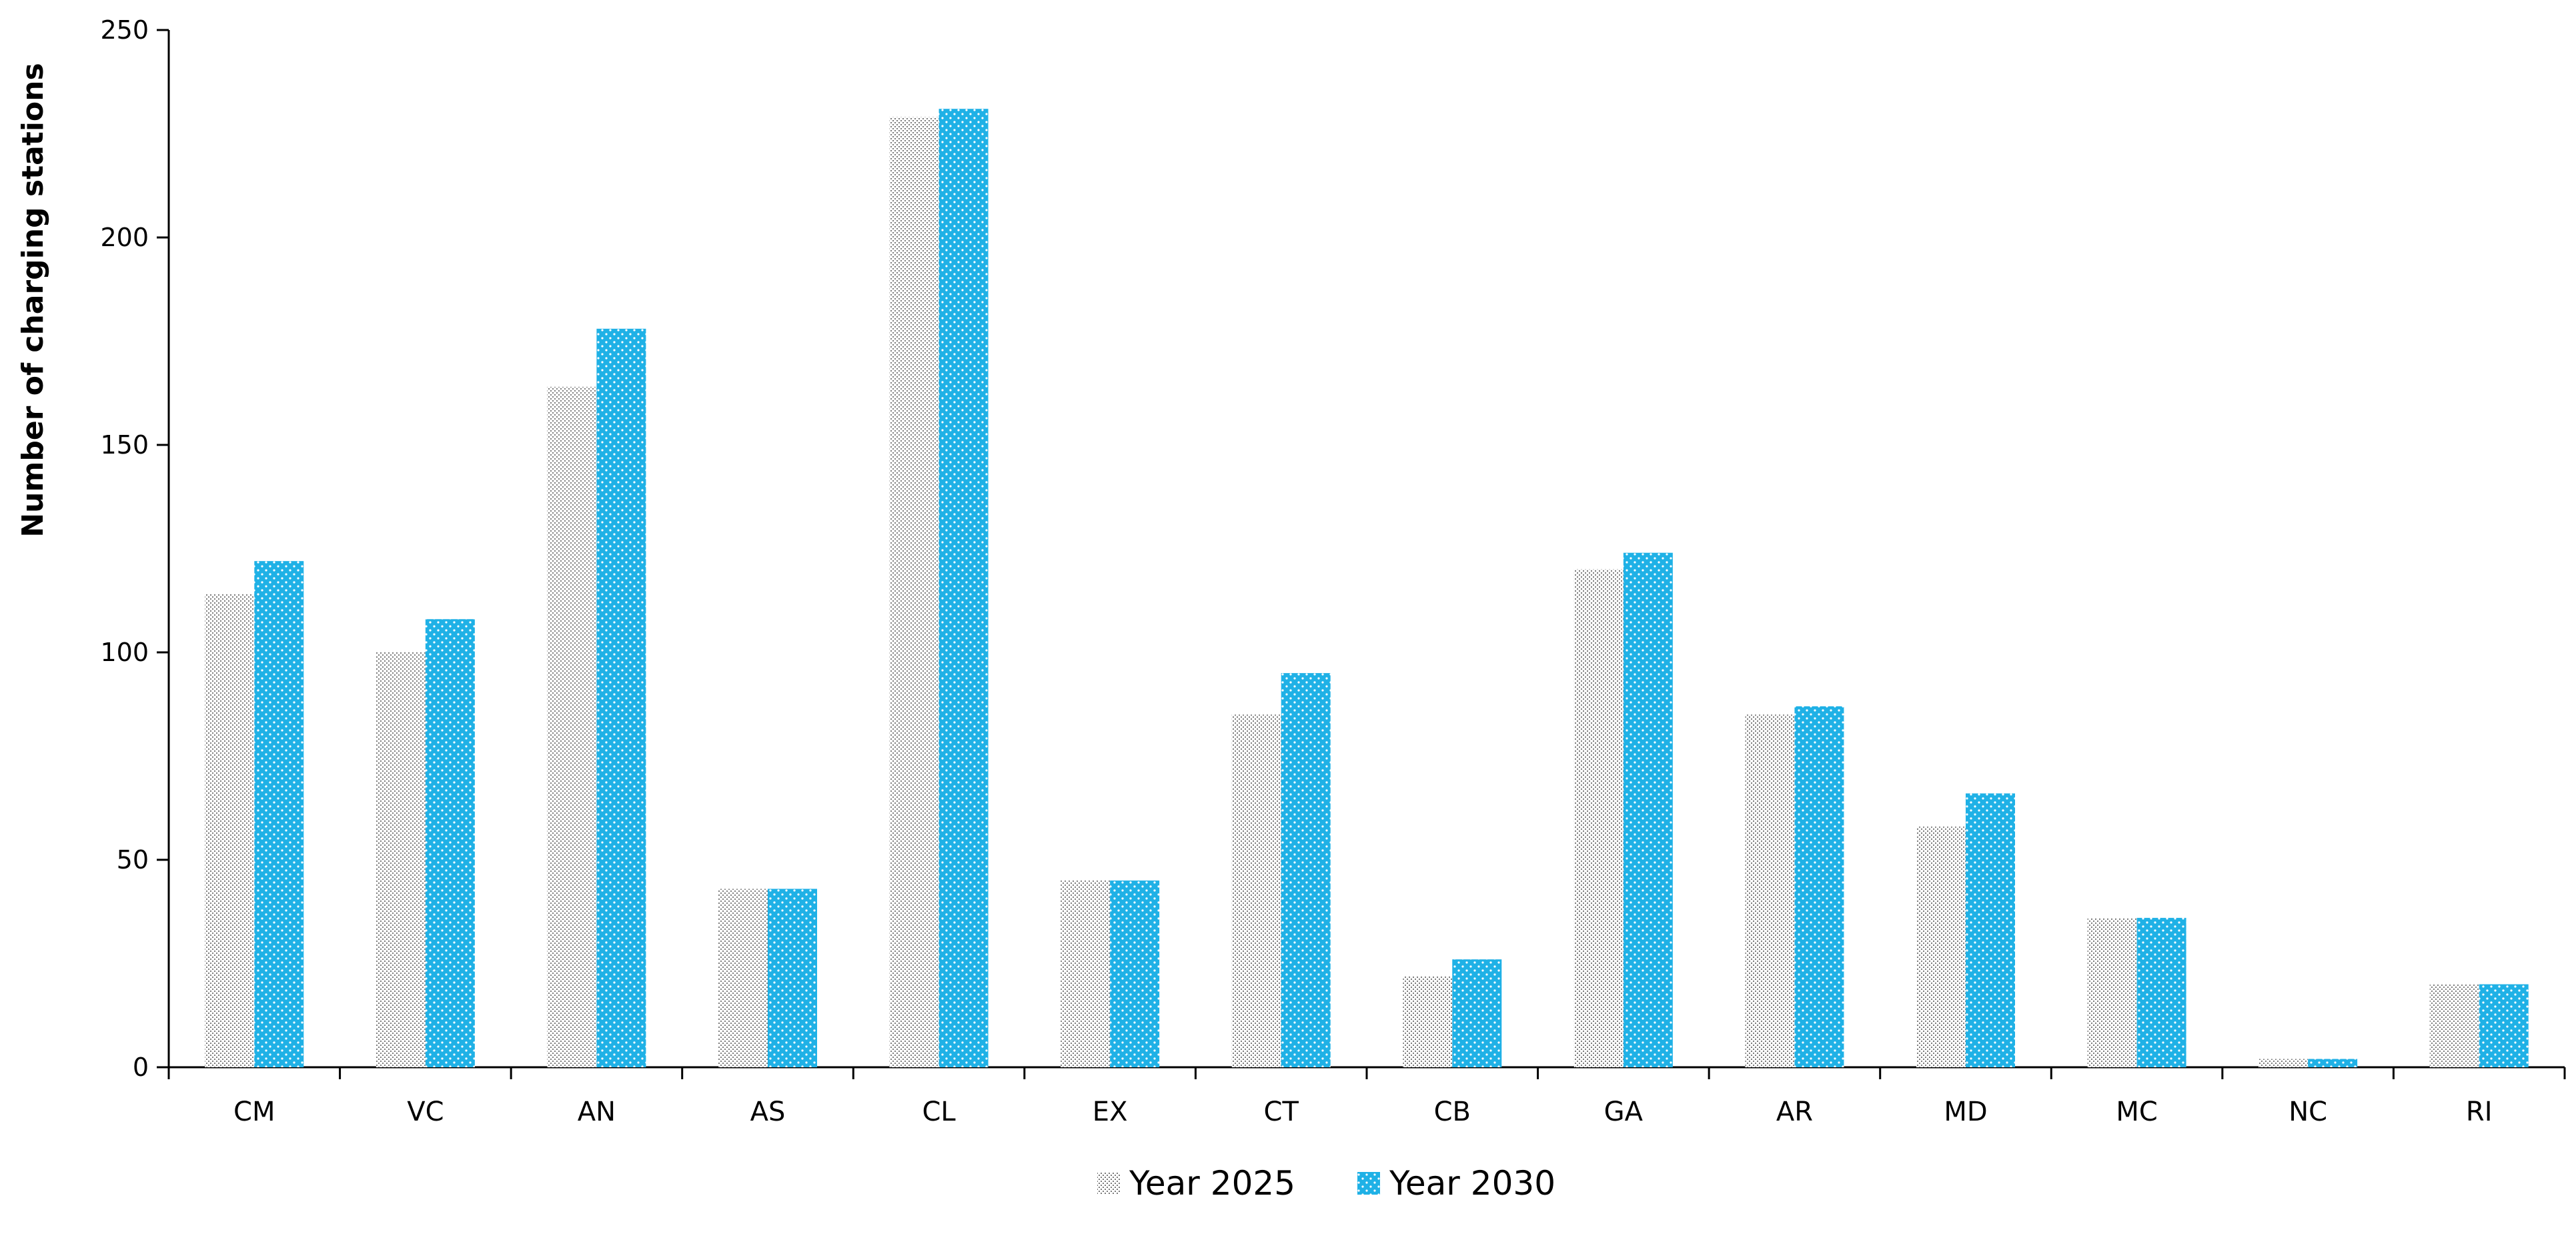 The height and width of the screenshot is (1238, 2576). I want to click on y-tick-label: 100, so click(124, 652).